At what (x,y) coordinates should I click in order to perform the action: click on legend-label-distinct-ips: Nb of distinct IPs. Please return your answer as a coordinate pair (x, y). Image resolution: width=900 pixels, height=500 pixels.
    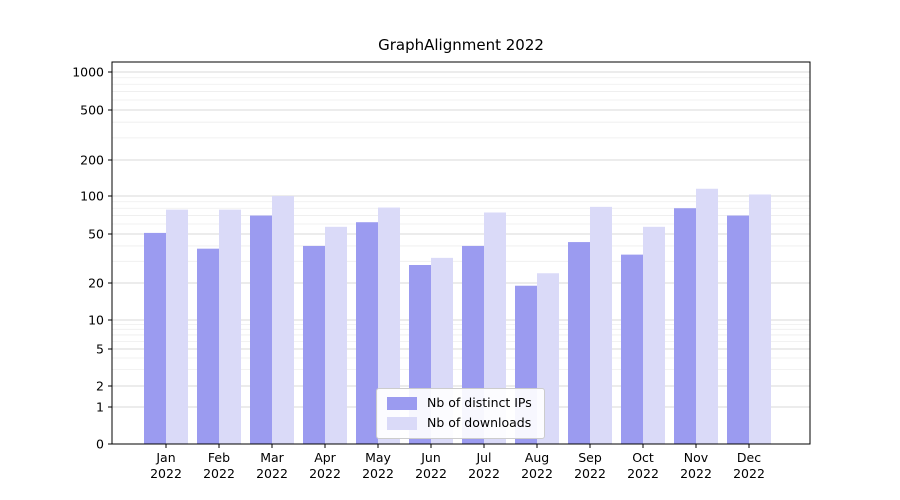
    Looking at the image, I should click on (479, 403).